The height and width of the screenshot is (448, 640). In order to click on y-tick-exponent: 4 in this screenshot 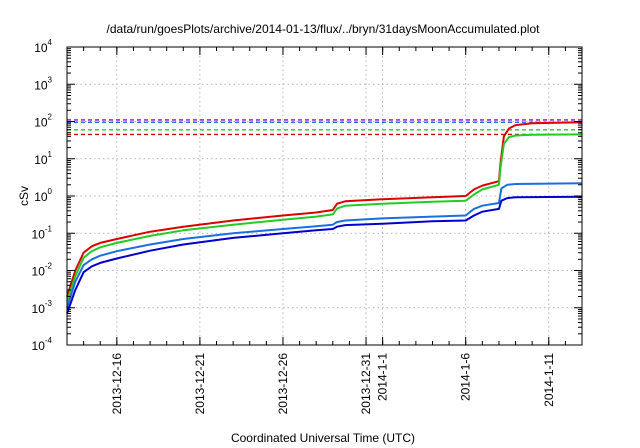, I will do `click(50, 42)`.